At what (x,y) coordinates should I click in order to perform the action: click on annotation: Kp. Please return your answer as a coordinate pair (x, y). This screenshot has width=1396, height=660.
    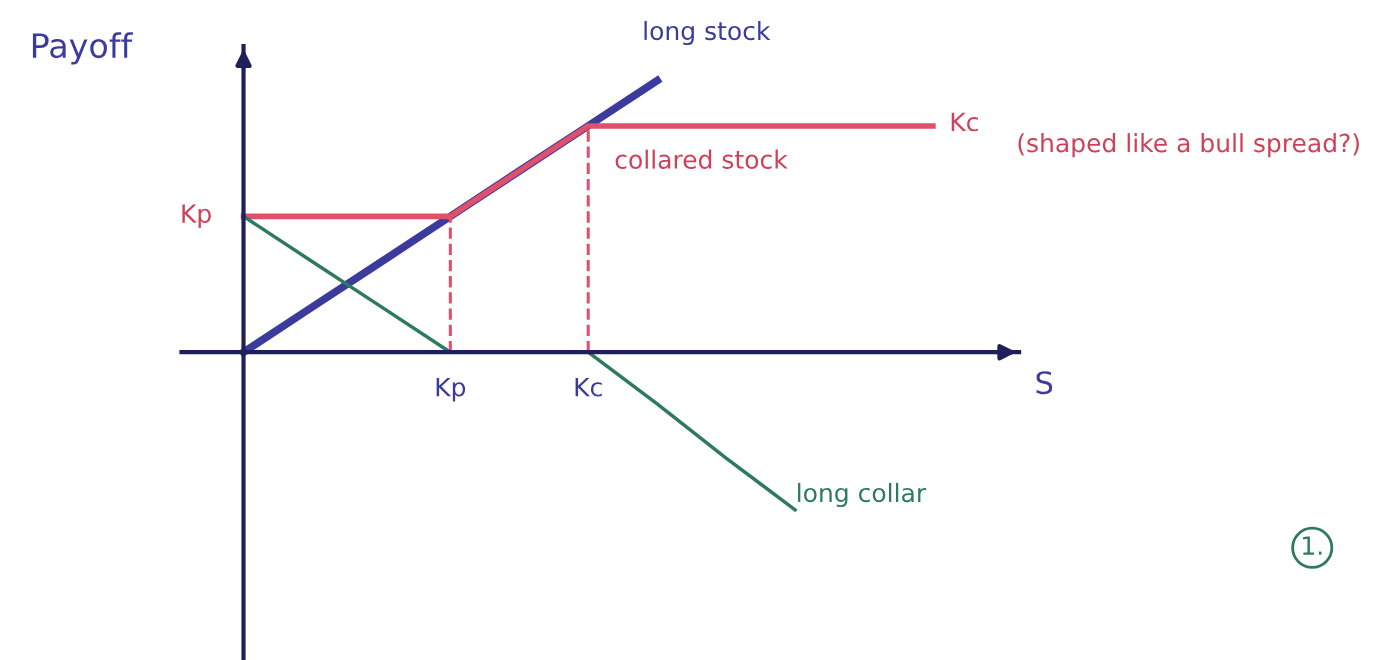
    Looking at the image, I should click on (196, 216).